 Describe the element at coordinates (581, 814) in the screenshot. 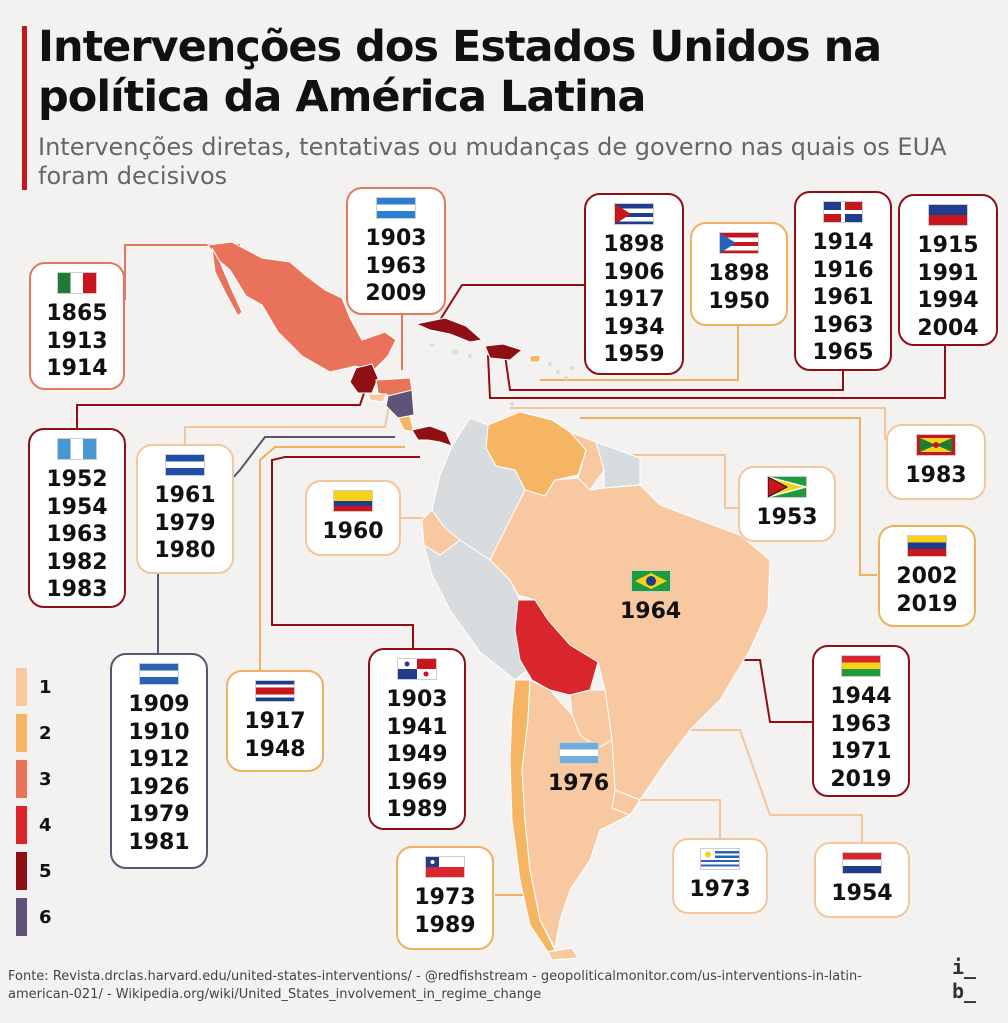

I see `argentina-region` at that location.